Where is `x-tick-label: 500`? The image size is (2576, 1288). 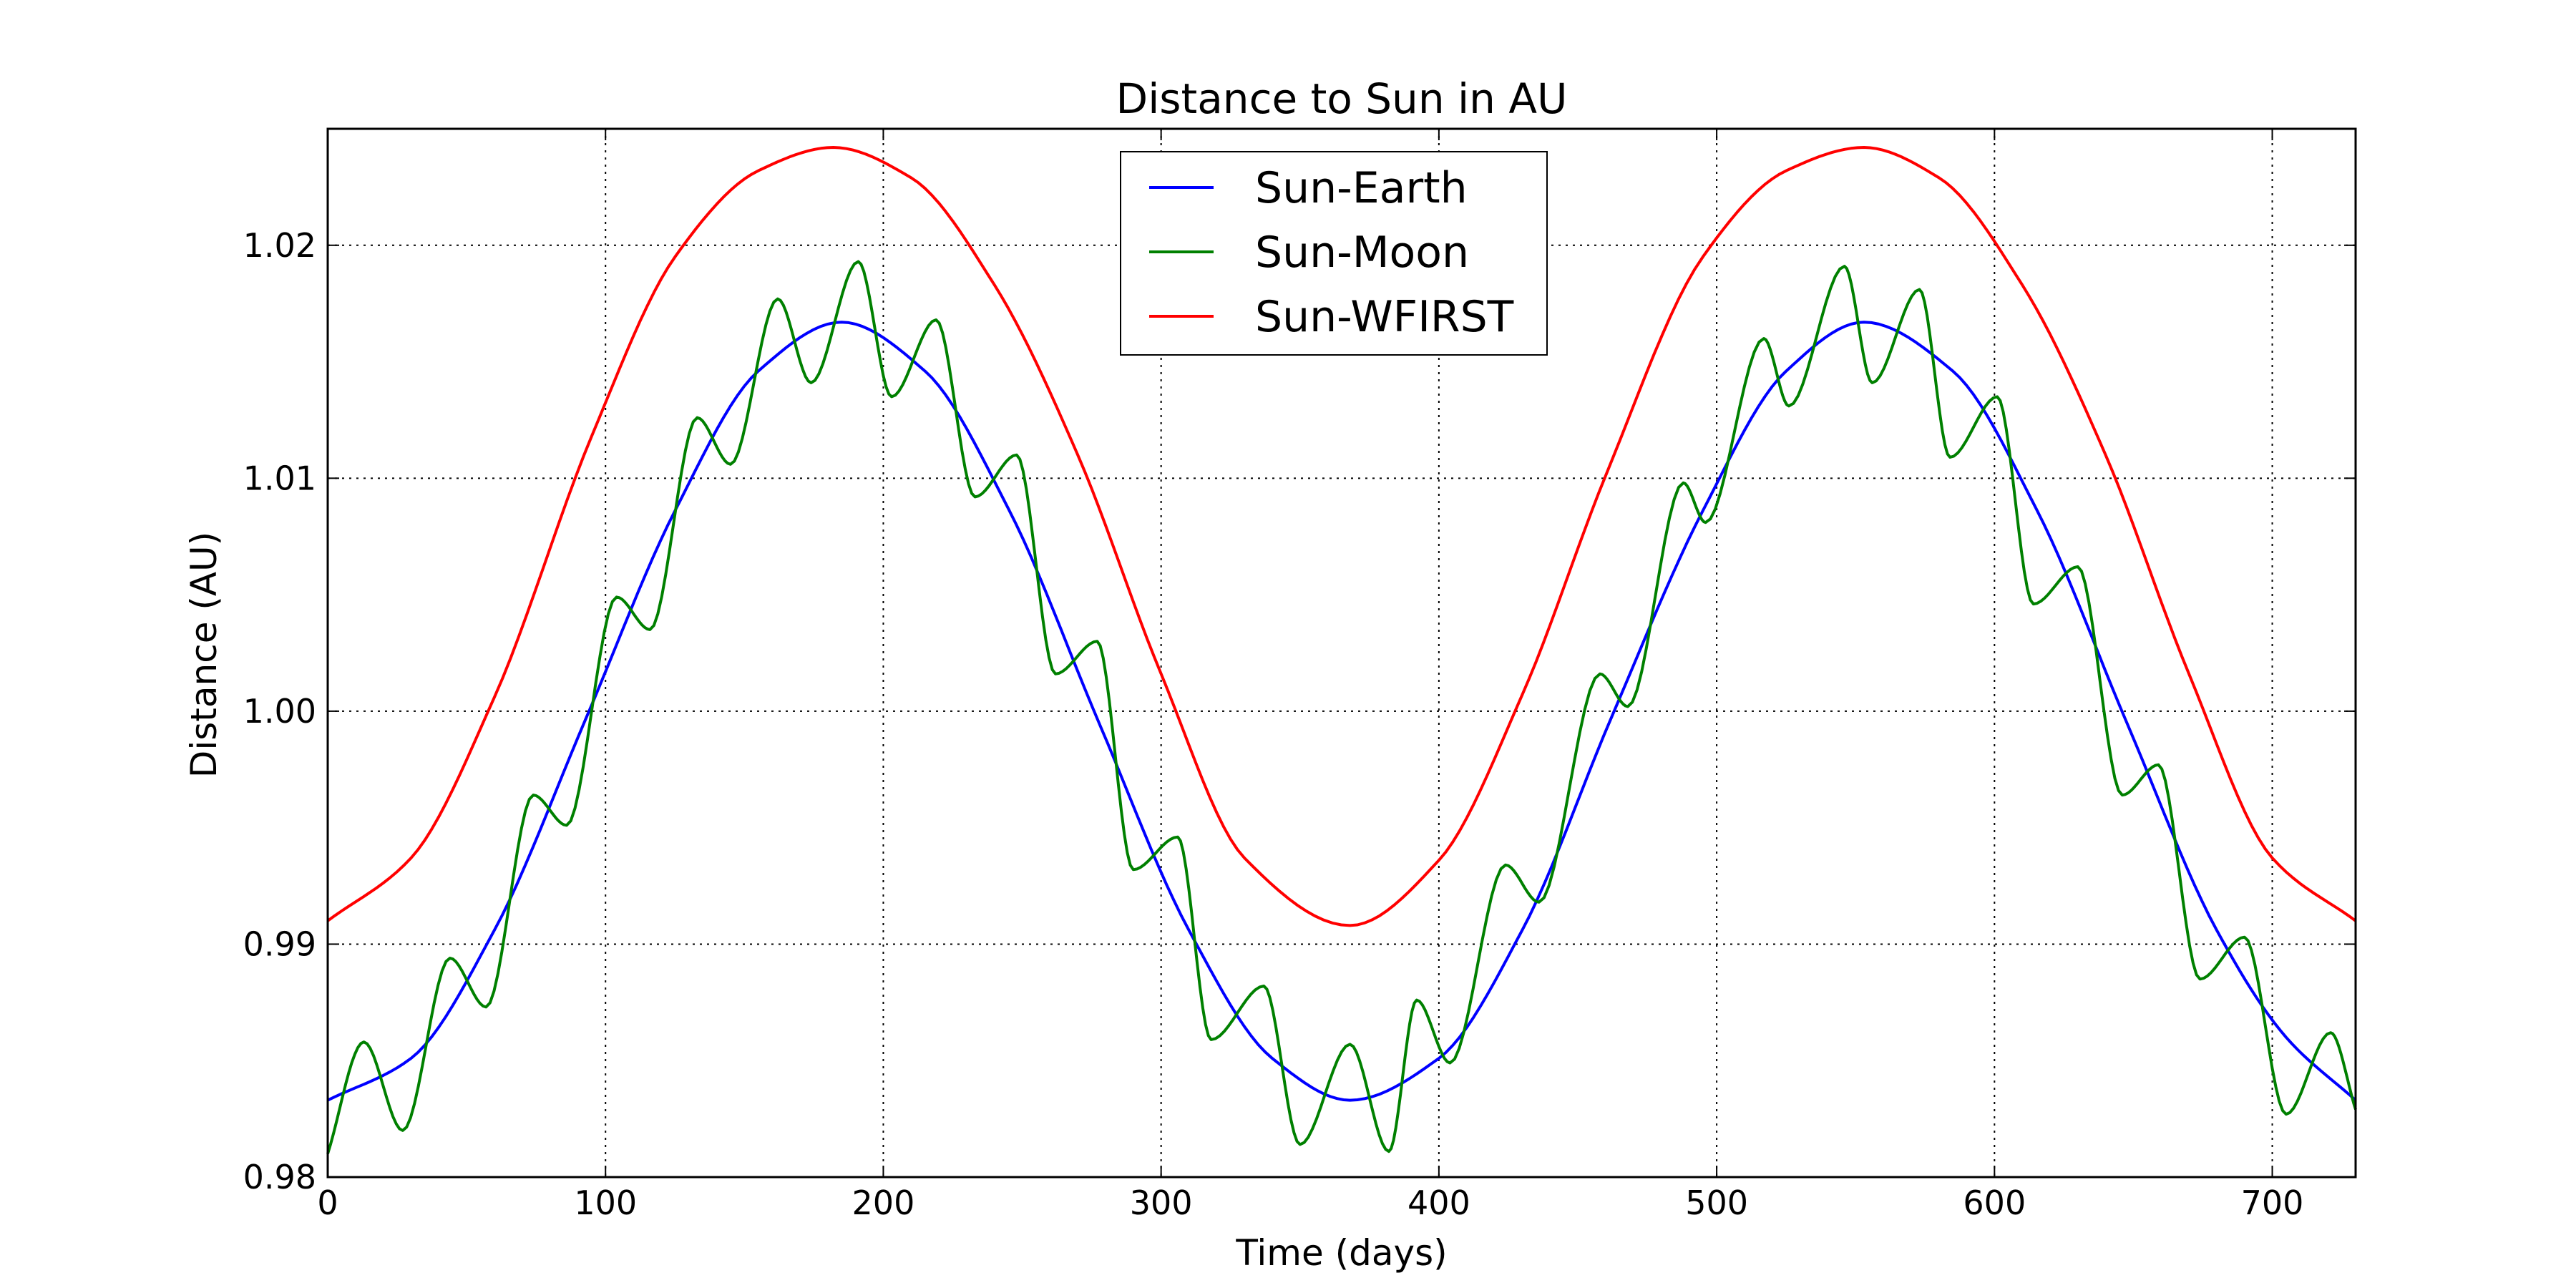 x-tick-label: 500 is located at coordinates (1716, 1203).